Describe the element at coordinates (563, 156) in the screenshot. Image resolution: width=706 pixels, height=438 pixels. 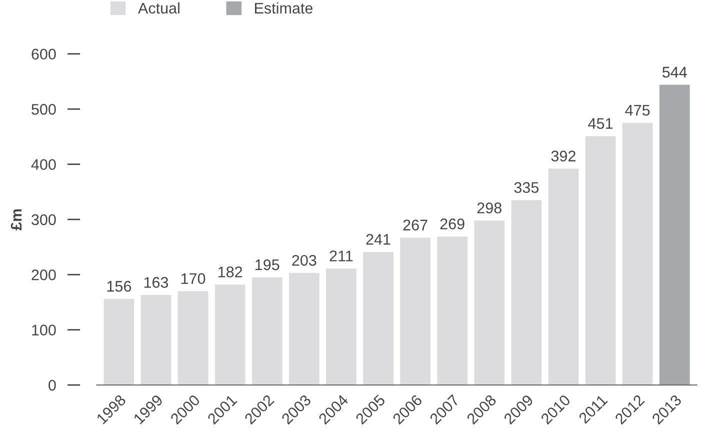
I see `data-label: 392` at that location.